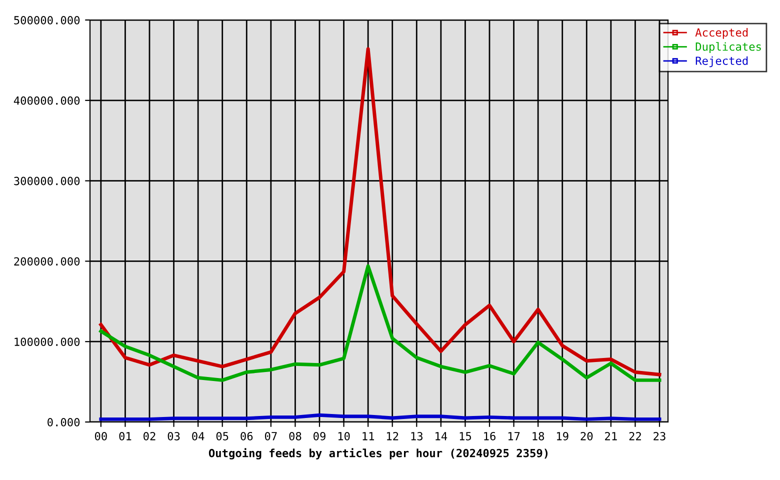  What do you see at coordinates (295, 436) in the screenshot?
I see `x-tick-label: 08` at bounding box center [295, 436].